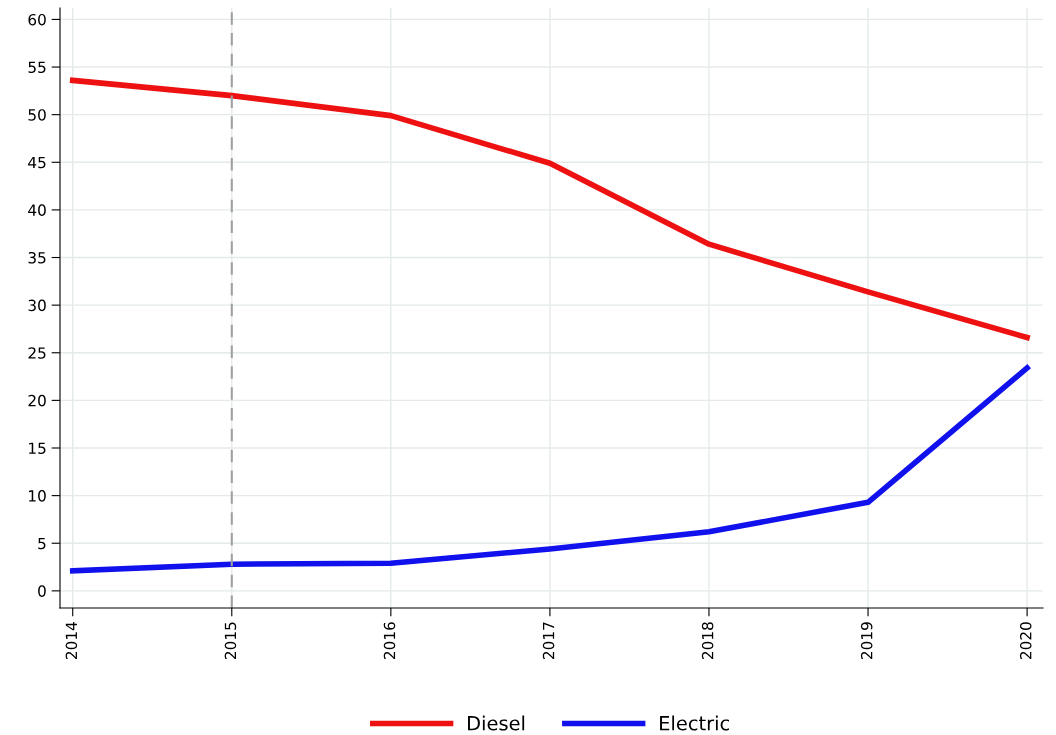 This screenshot has height=735, width=1056. Describe the element at coordinates (37, 353) in the screenshot. I see `y-tick-label: 25` at that location.